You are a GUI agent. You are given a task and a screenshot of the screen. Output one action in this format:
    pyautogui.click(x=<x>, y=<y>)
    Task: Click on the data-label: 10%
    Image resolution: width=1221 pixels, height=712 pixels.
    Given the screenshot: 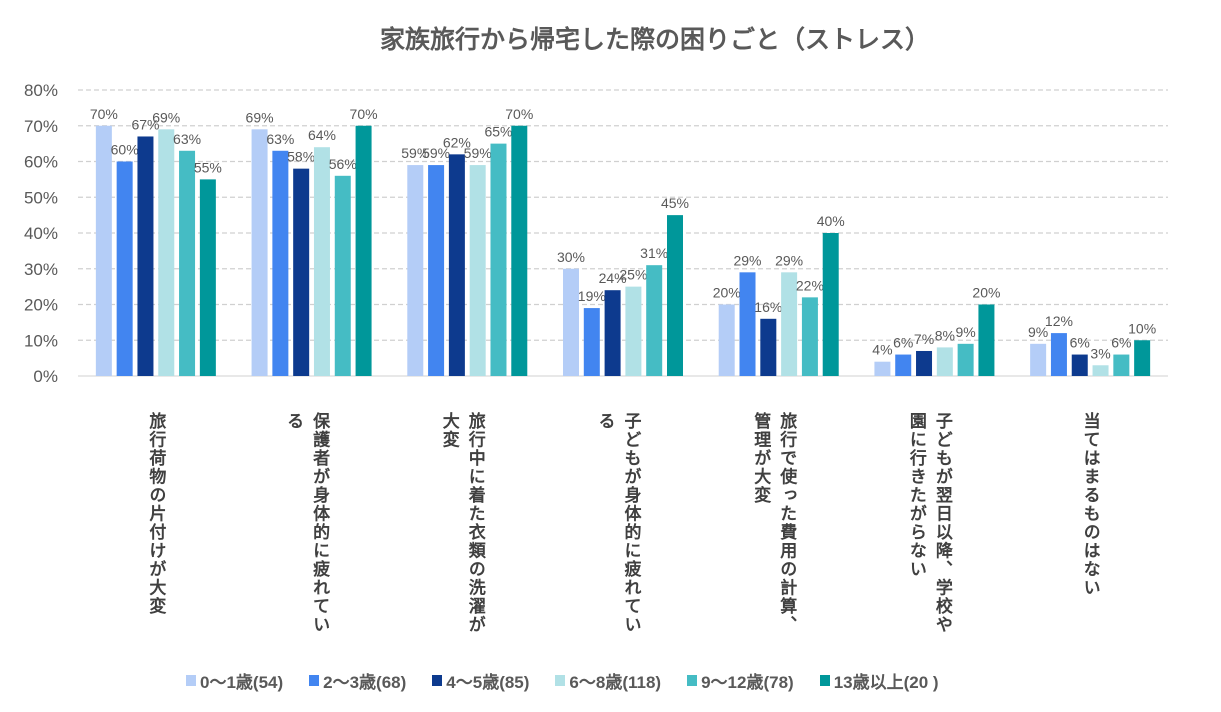 What is the action you would take?
    pyautogui.click(x=1142, y=328)
    